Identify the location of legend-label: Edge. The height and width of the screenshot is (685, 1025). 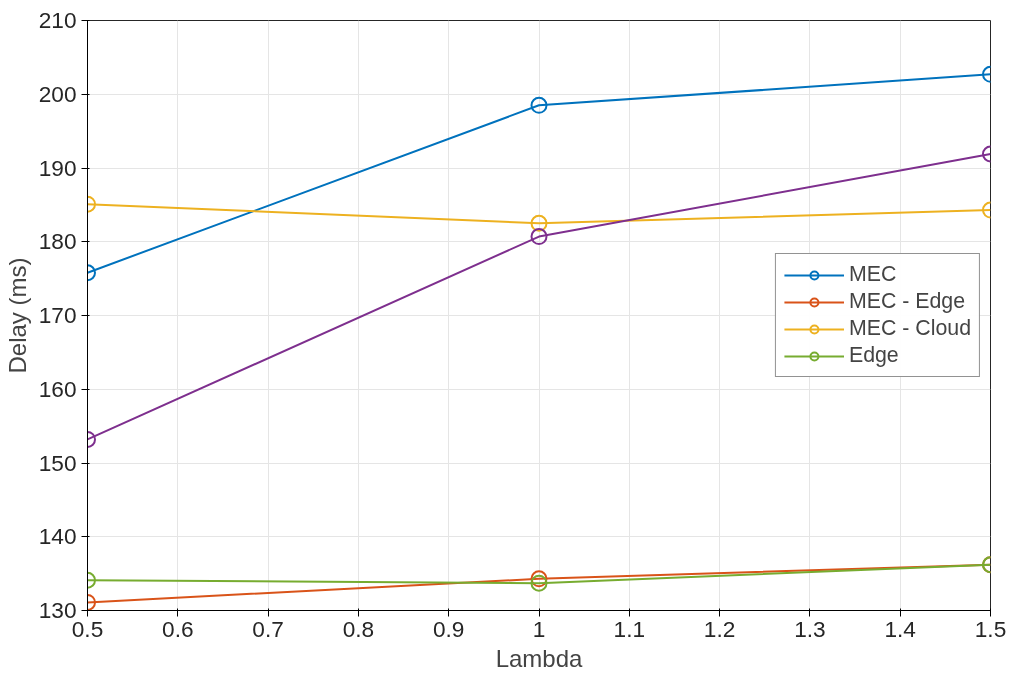
(873, 355).